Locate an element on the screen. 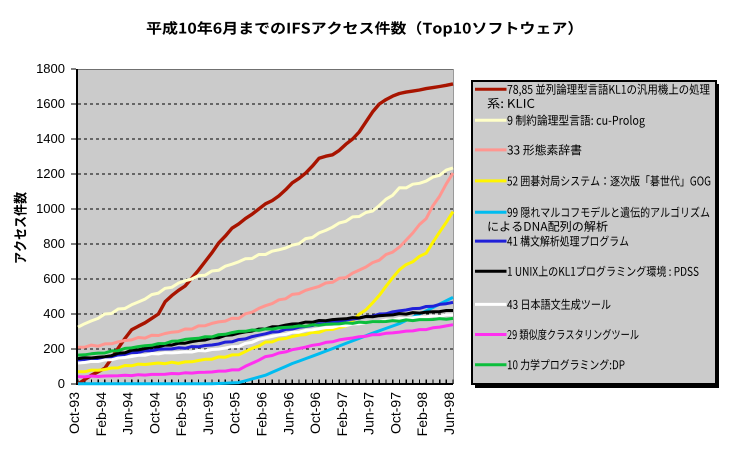  svg-text: Oct-95 is located at coordinates (235, 413).